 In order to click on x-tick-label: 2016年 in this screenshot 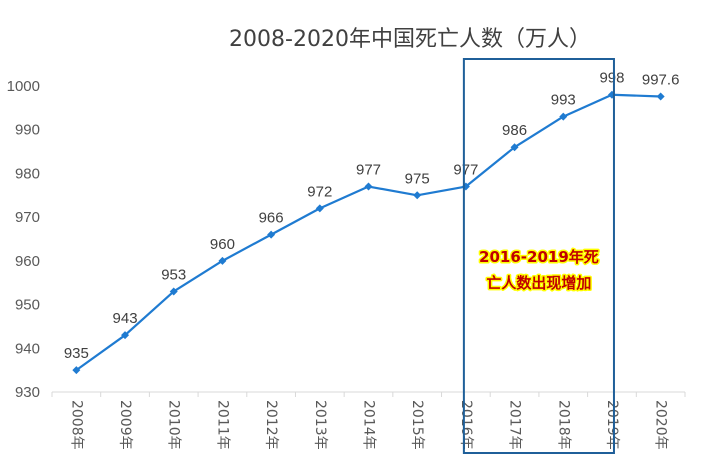, I will do `click(466, 425)`.